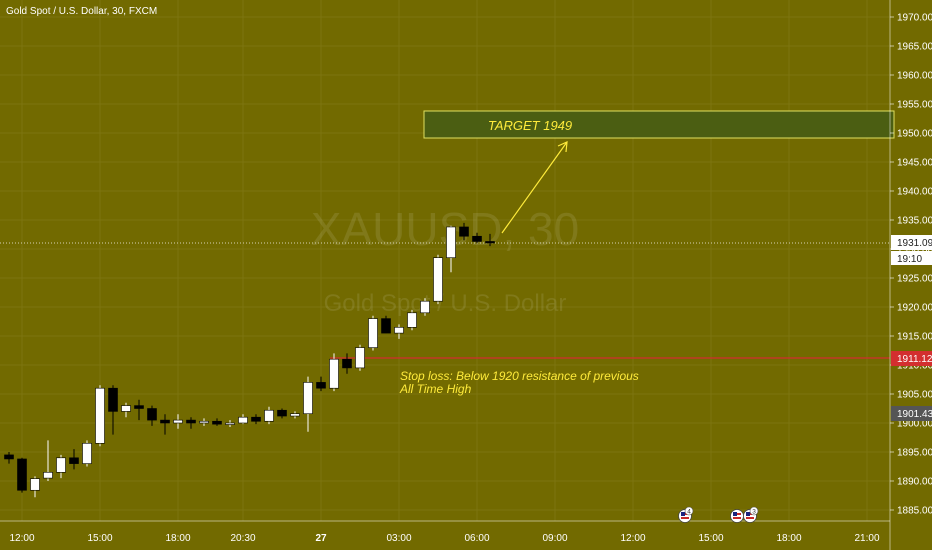 This screenshot has width=932, height=550. I want to click on price-tick-label: 1950.00, so click(914, 134).